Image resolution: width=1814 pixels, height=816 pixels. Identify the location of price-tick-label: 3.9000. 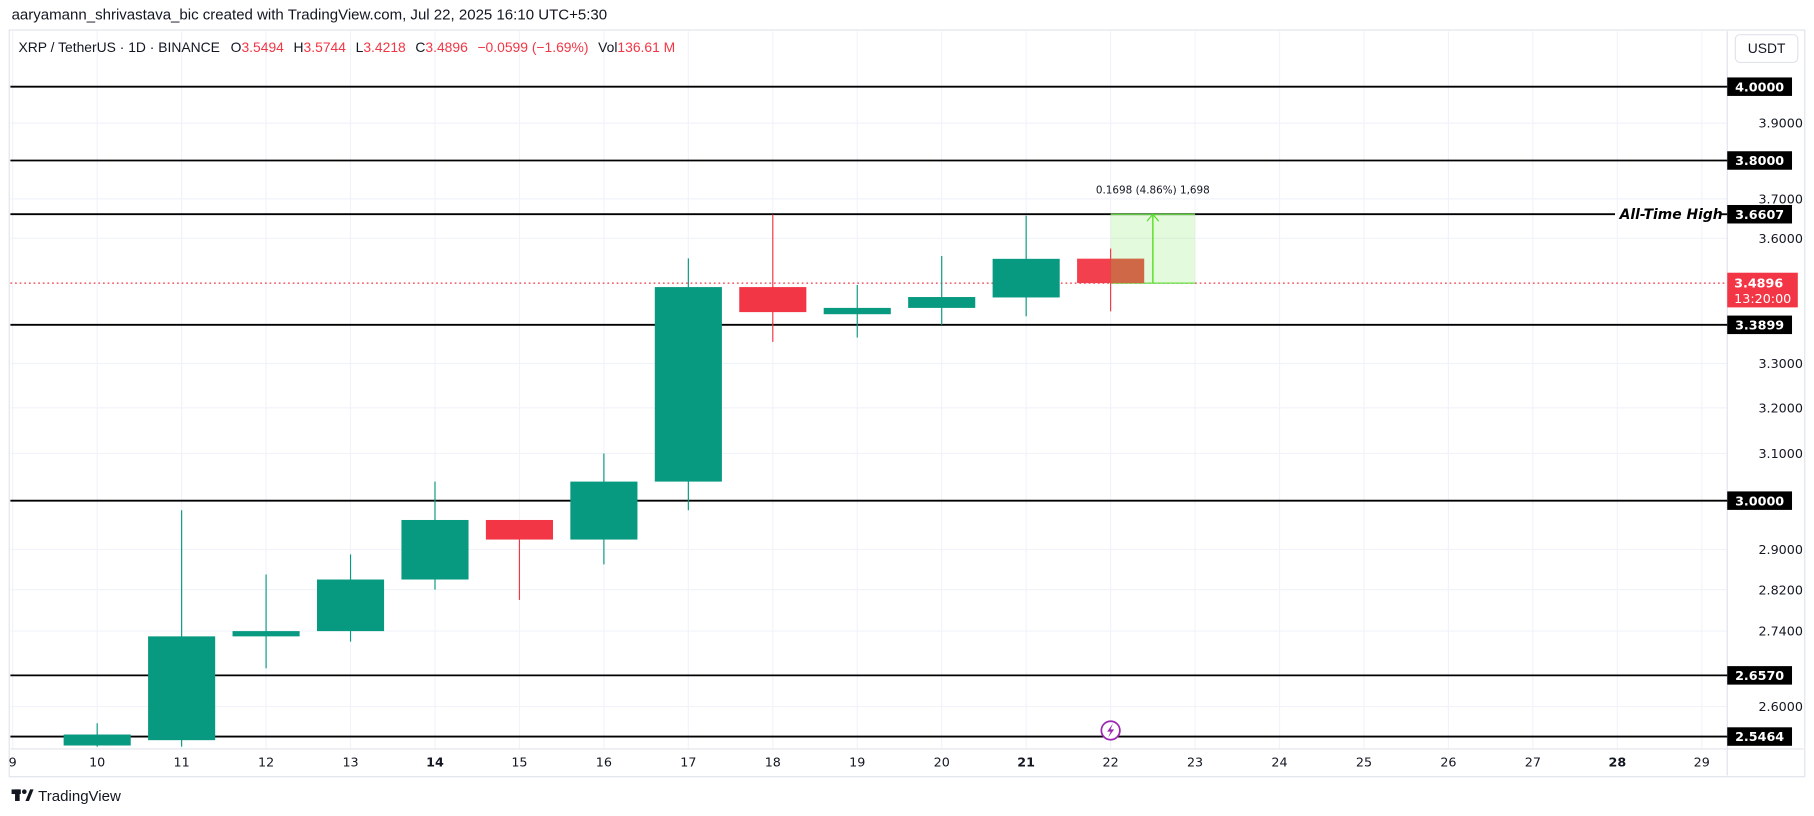
(1780, 123).